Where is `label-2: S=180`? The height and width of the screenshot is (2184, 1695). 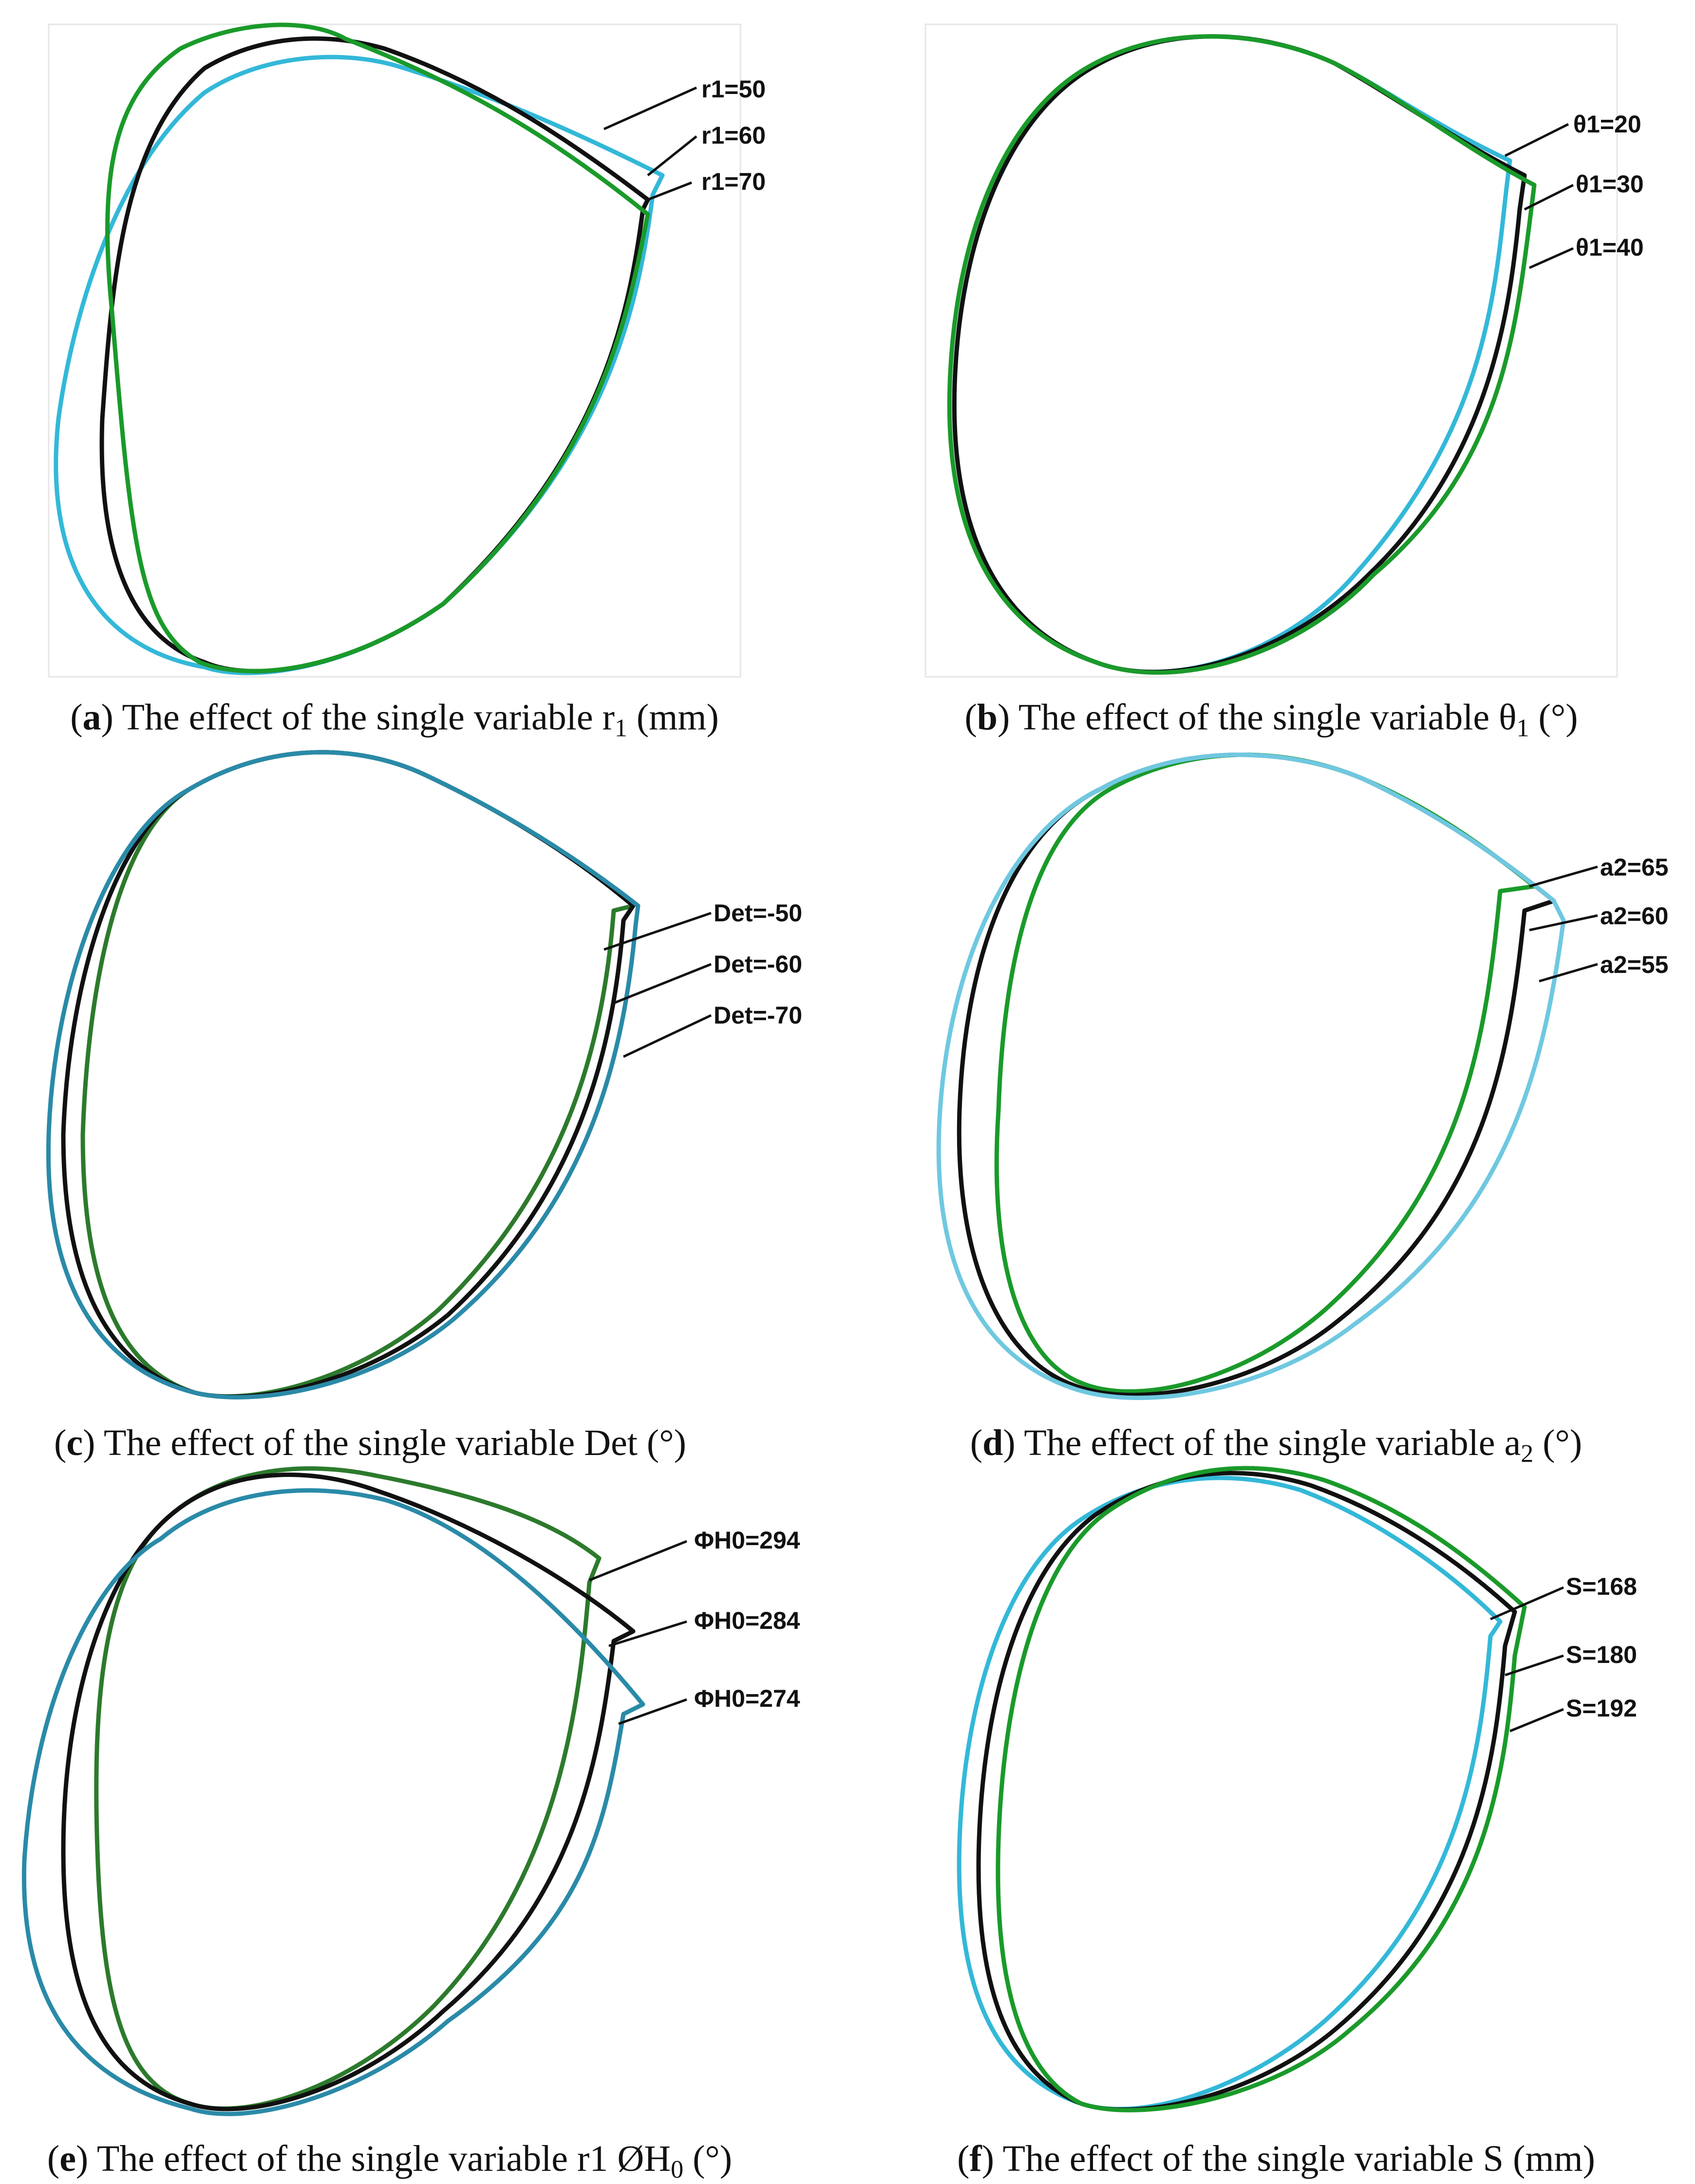 label-2: S=180 is located at coordinates (1601, 1654).